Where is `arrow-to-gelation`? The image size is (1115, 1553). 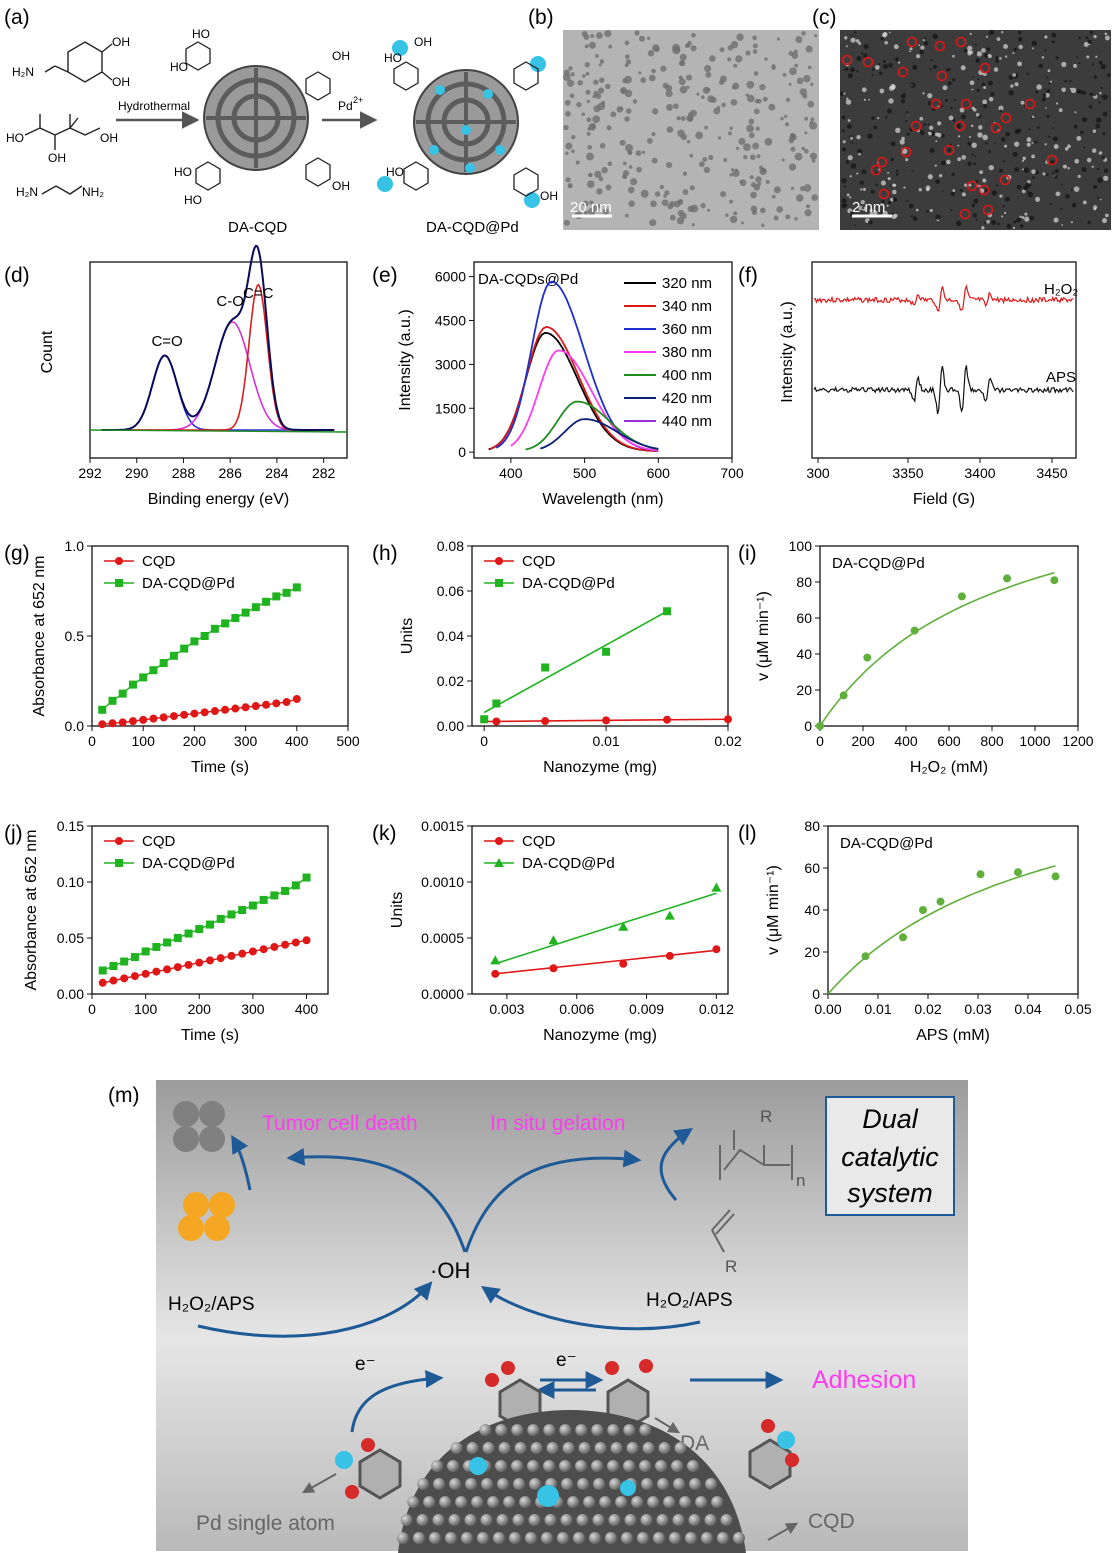 arrow-to-gelation is located at coordinates (553, 1201).